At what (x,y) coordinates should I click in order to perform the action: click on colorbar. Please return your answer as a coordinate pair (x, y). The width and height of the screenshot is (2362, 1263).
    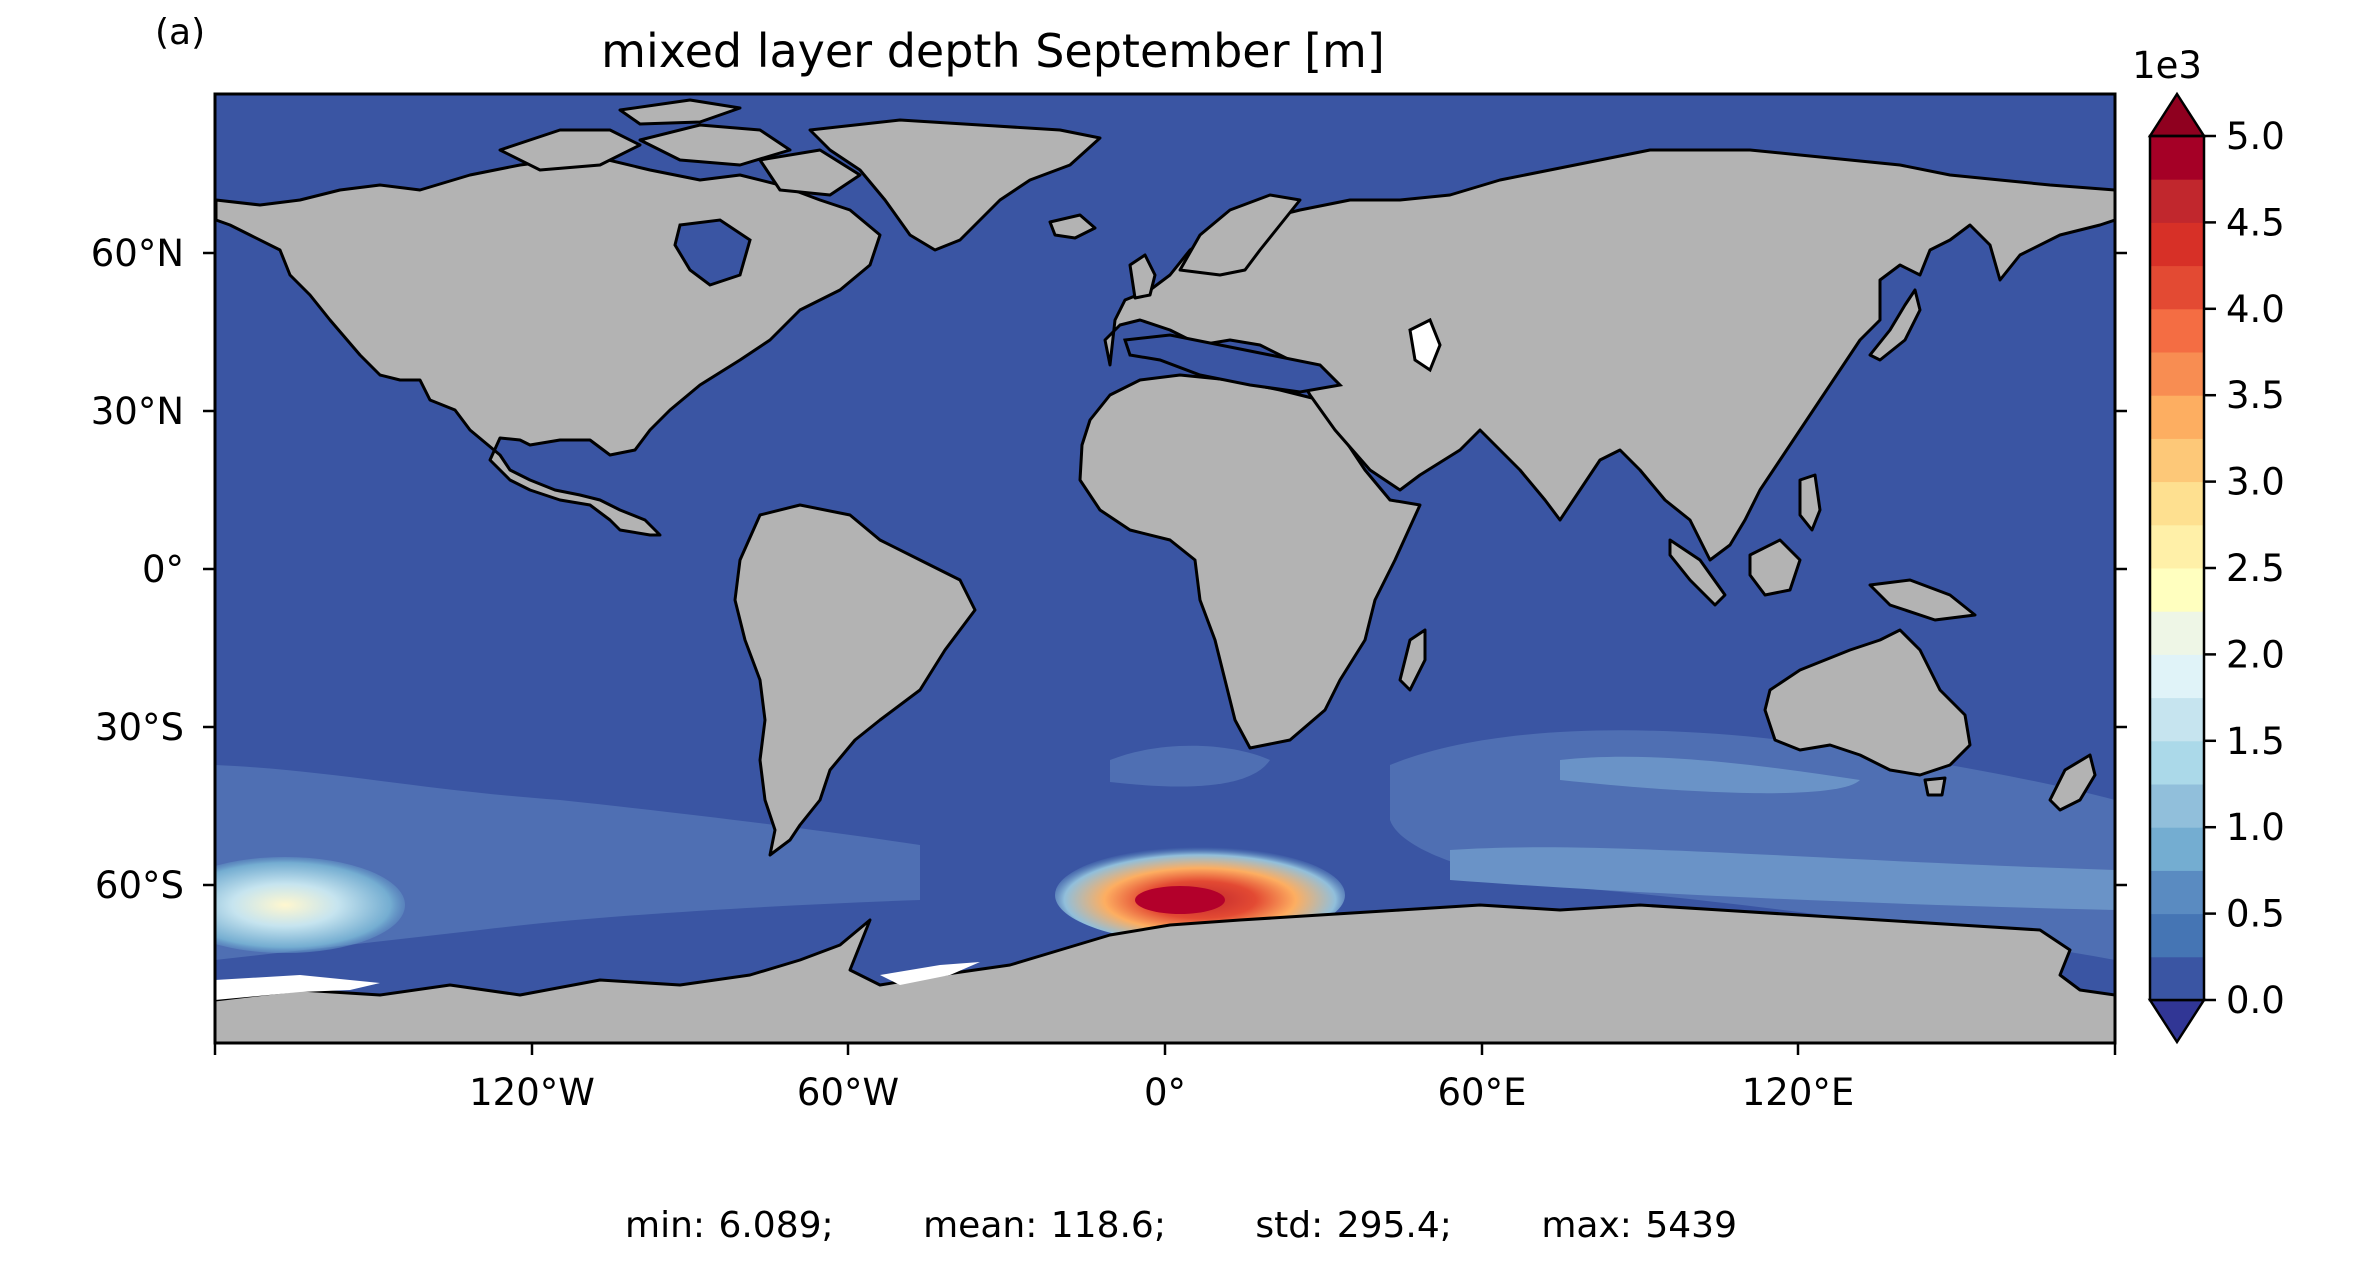
    Looking at the image, I should click on (2177, 568).